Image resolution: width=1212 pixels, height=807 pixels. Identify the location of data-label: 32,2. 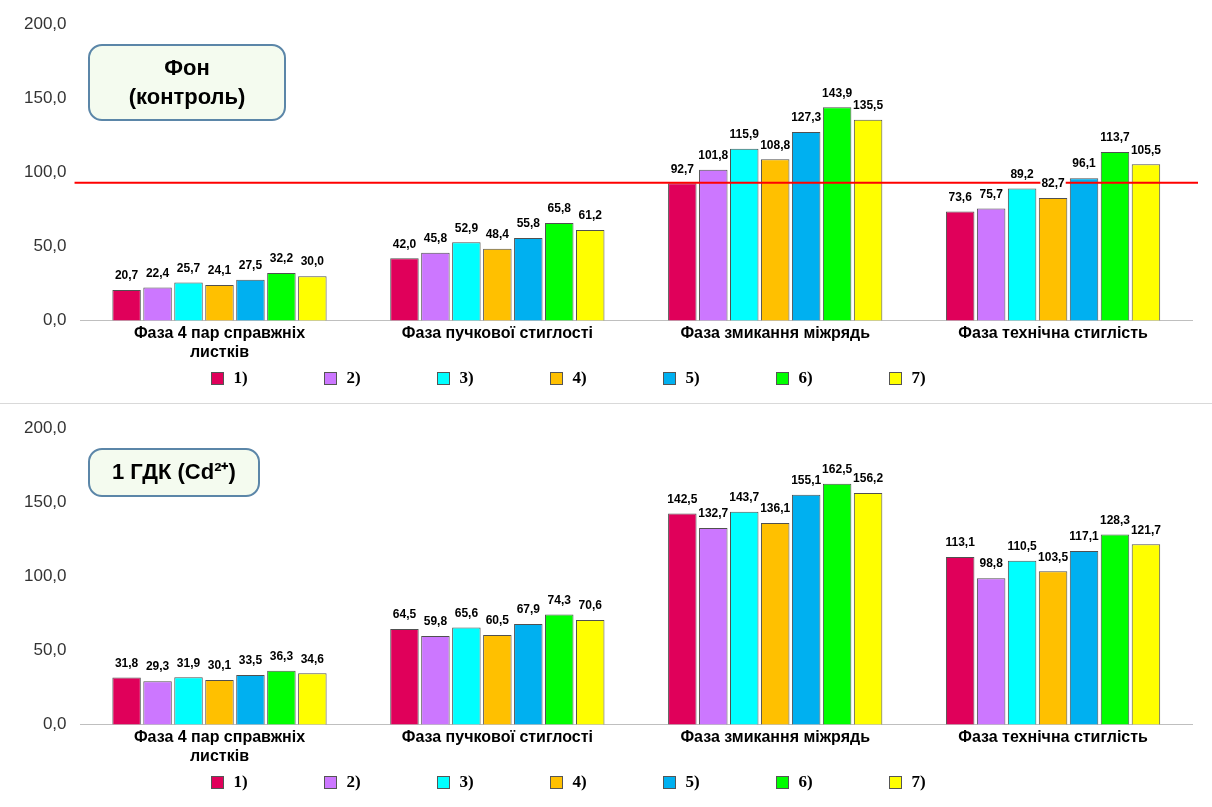
(281, 258).